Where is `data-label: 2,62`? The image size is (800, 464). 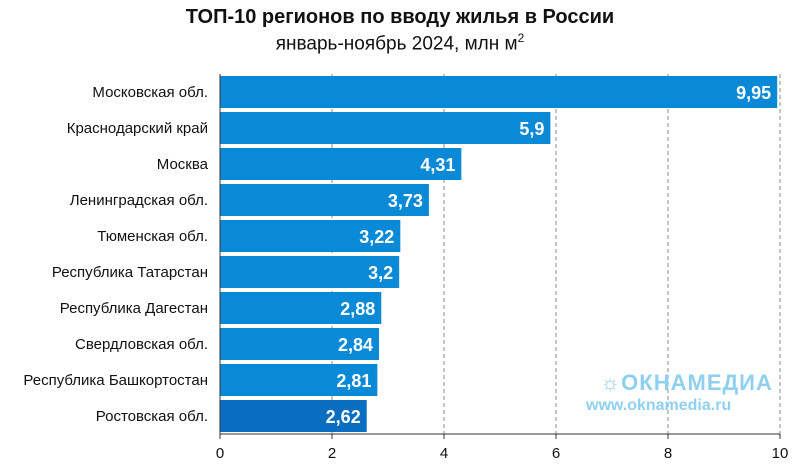 data-label: 2,62 is located at coordinates (343, 417).